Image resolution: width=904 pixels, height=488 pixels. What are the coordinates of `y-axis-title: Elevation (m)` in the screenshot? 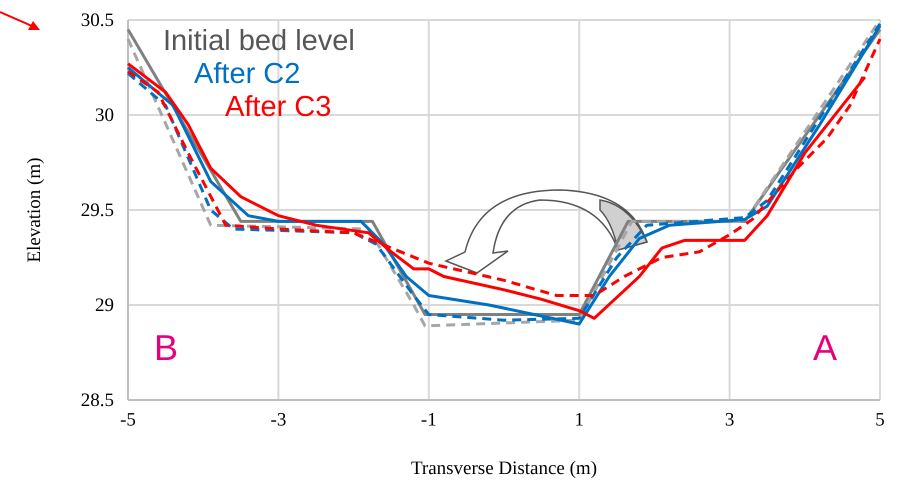 It's located at (34, 210).